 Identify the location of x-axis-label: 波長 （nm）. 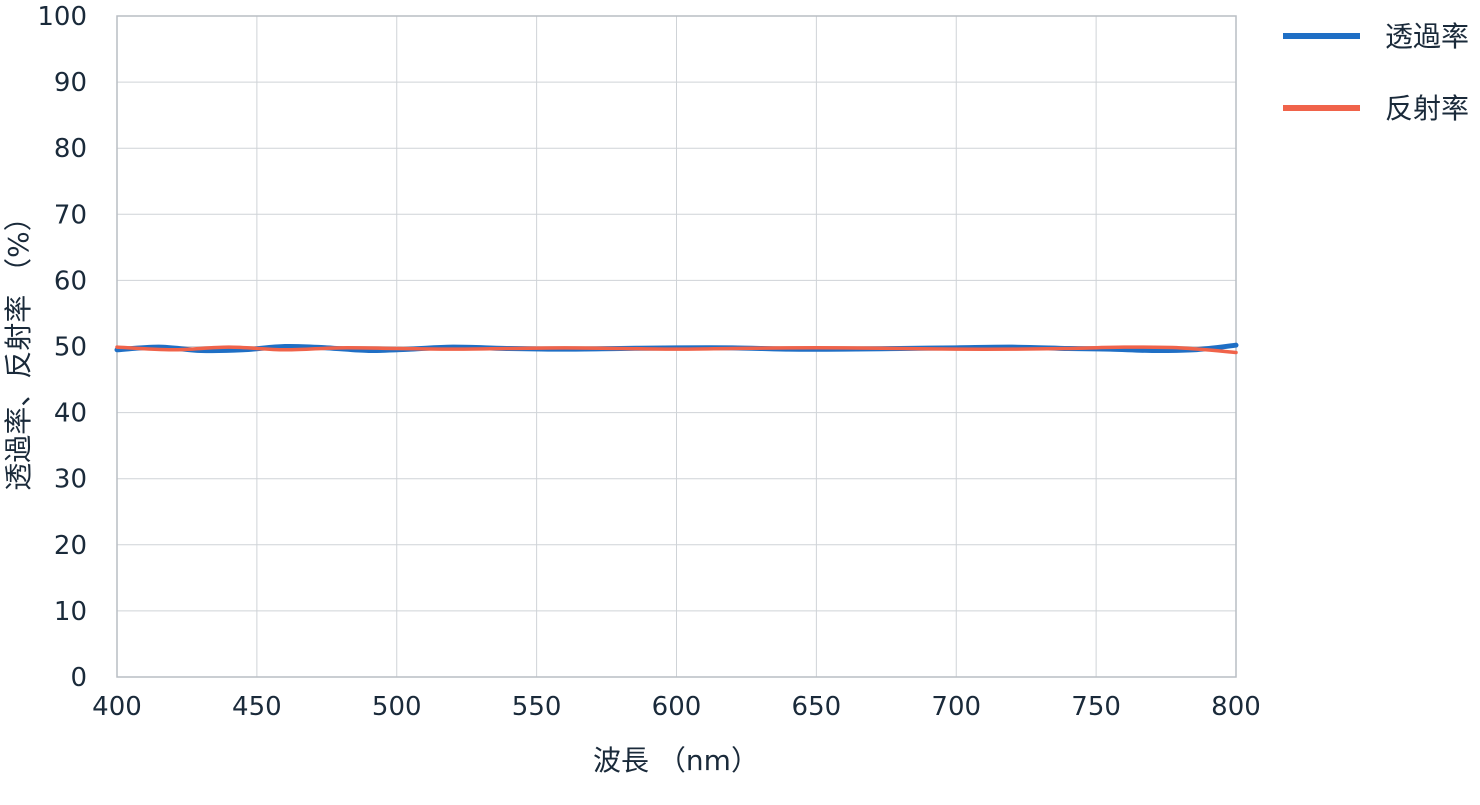
(676, 760).